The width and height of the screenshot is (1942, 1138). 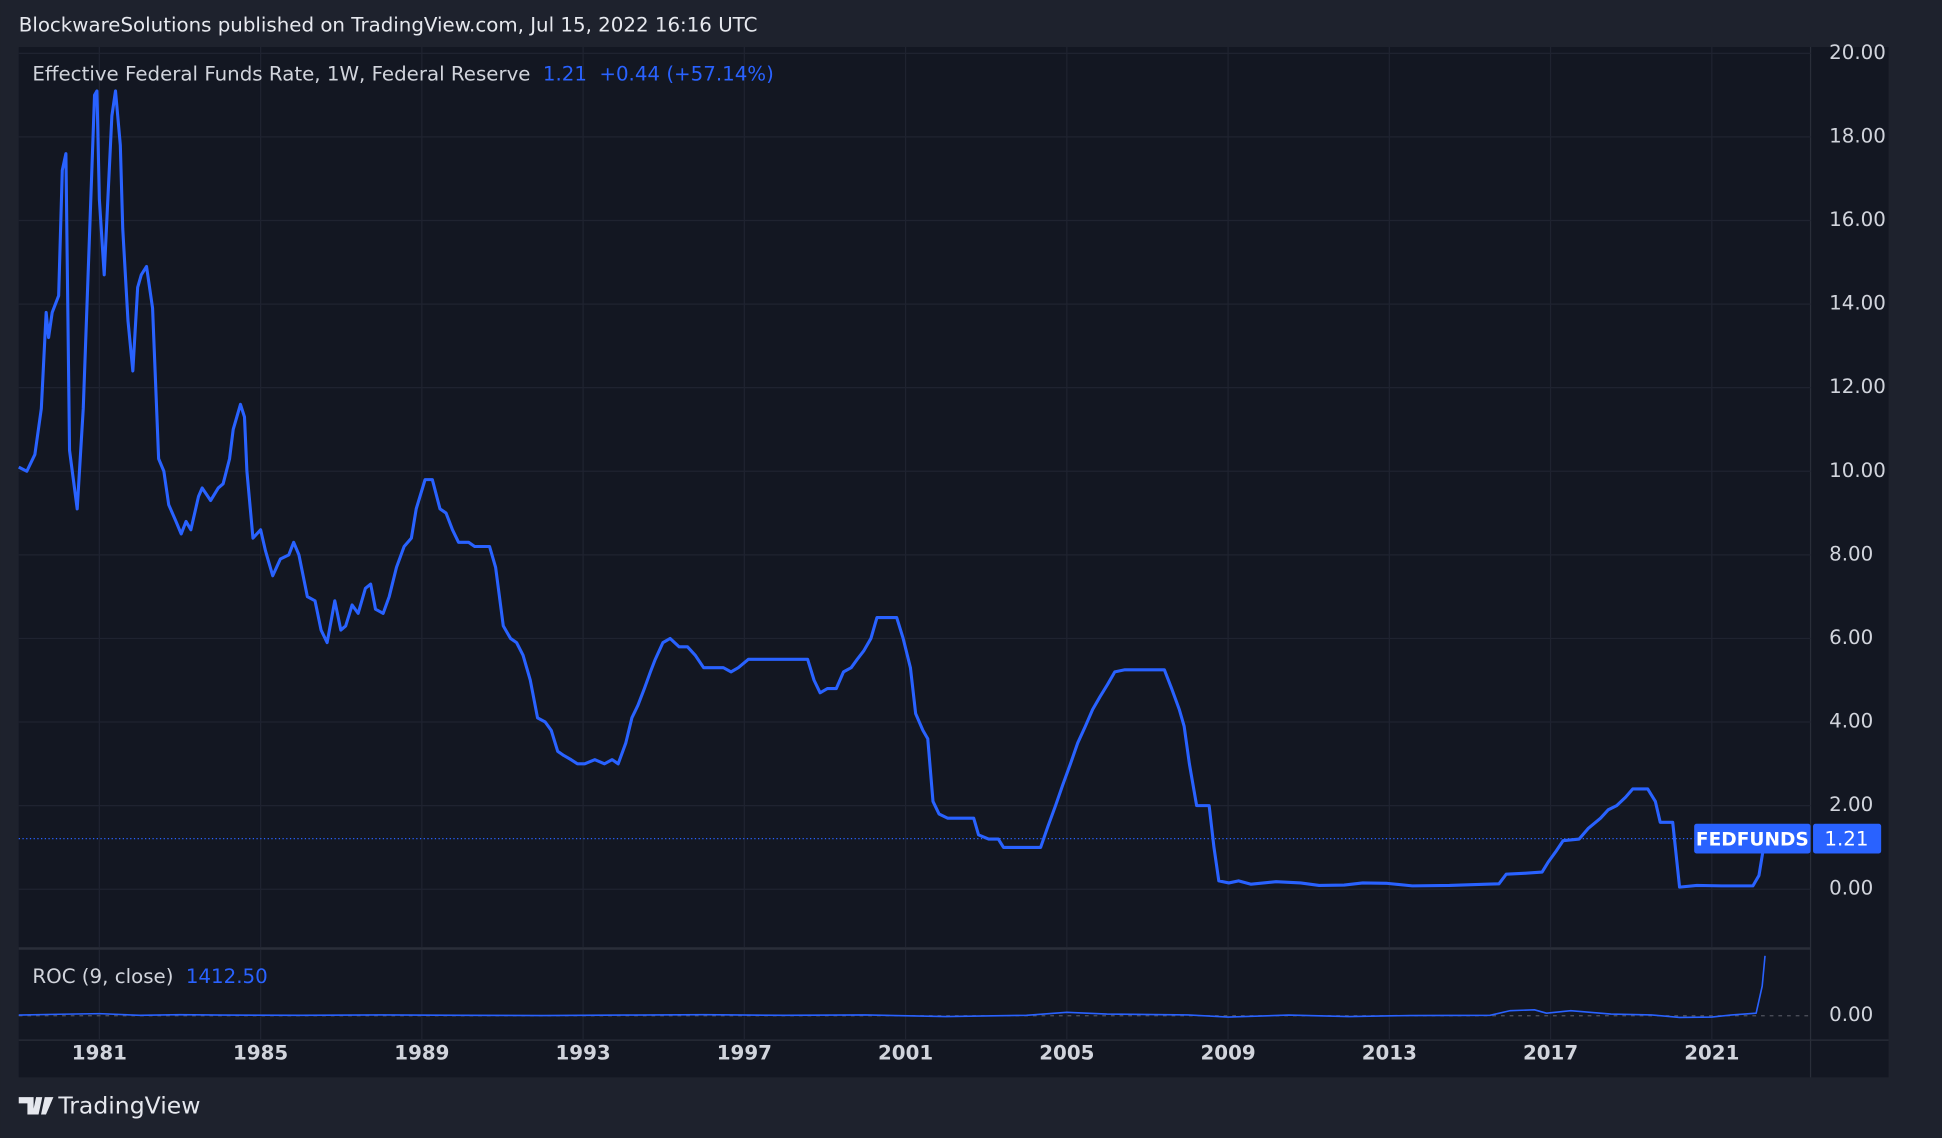 What do you see at coordinates (1851, 637) in the screenshot?
I see `y-tick-label: 6.00` at bounding box center [1851, 637].